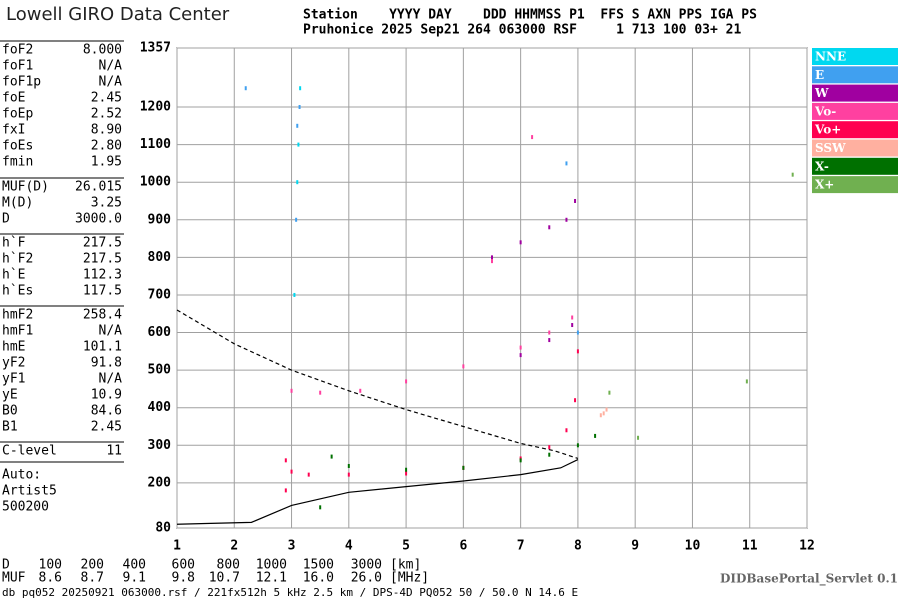 The height and width of the screenshot is (600, 900). What do you see at coordinates (106, 203) in the screenshot?
I see `param-value: 3.25` at bounding box center [106, 203].